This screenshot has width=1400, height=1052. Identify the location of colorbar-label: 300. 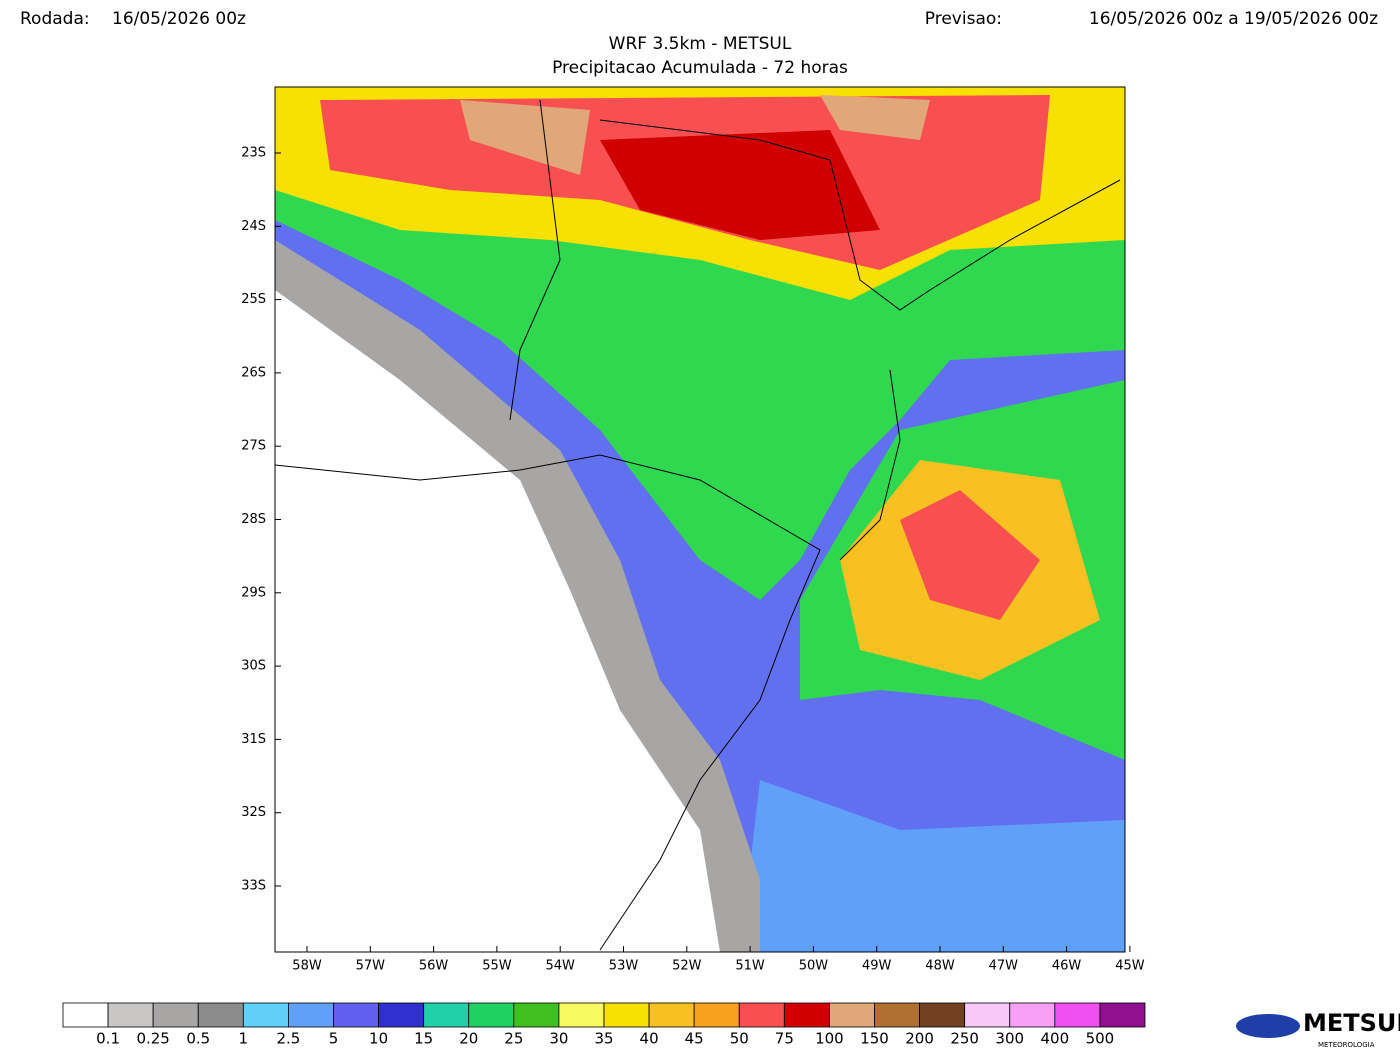
(1009, 1039).